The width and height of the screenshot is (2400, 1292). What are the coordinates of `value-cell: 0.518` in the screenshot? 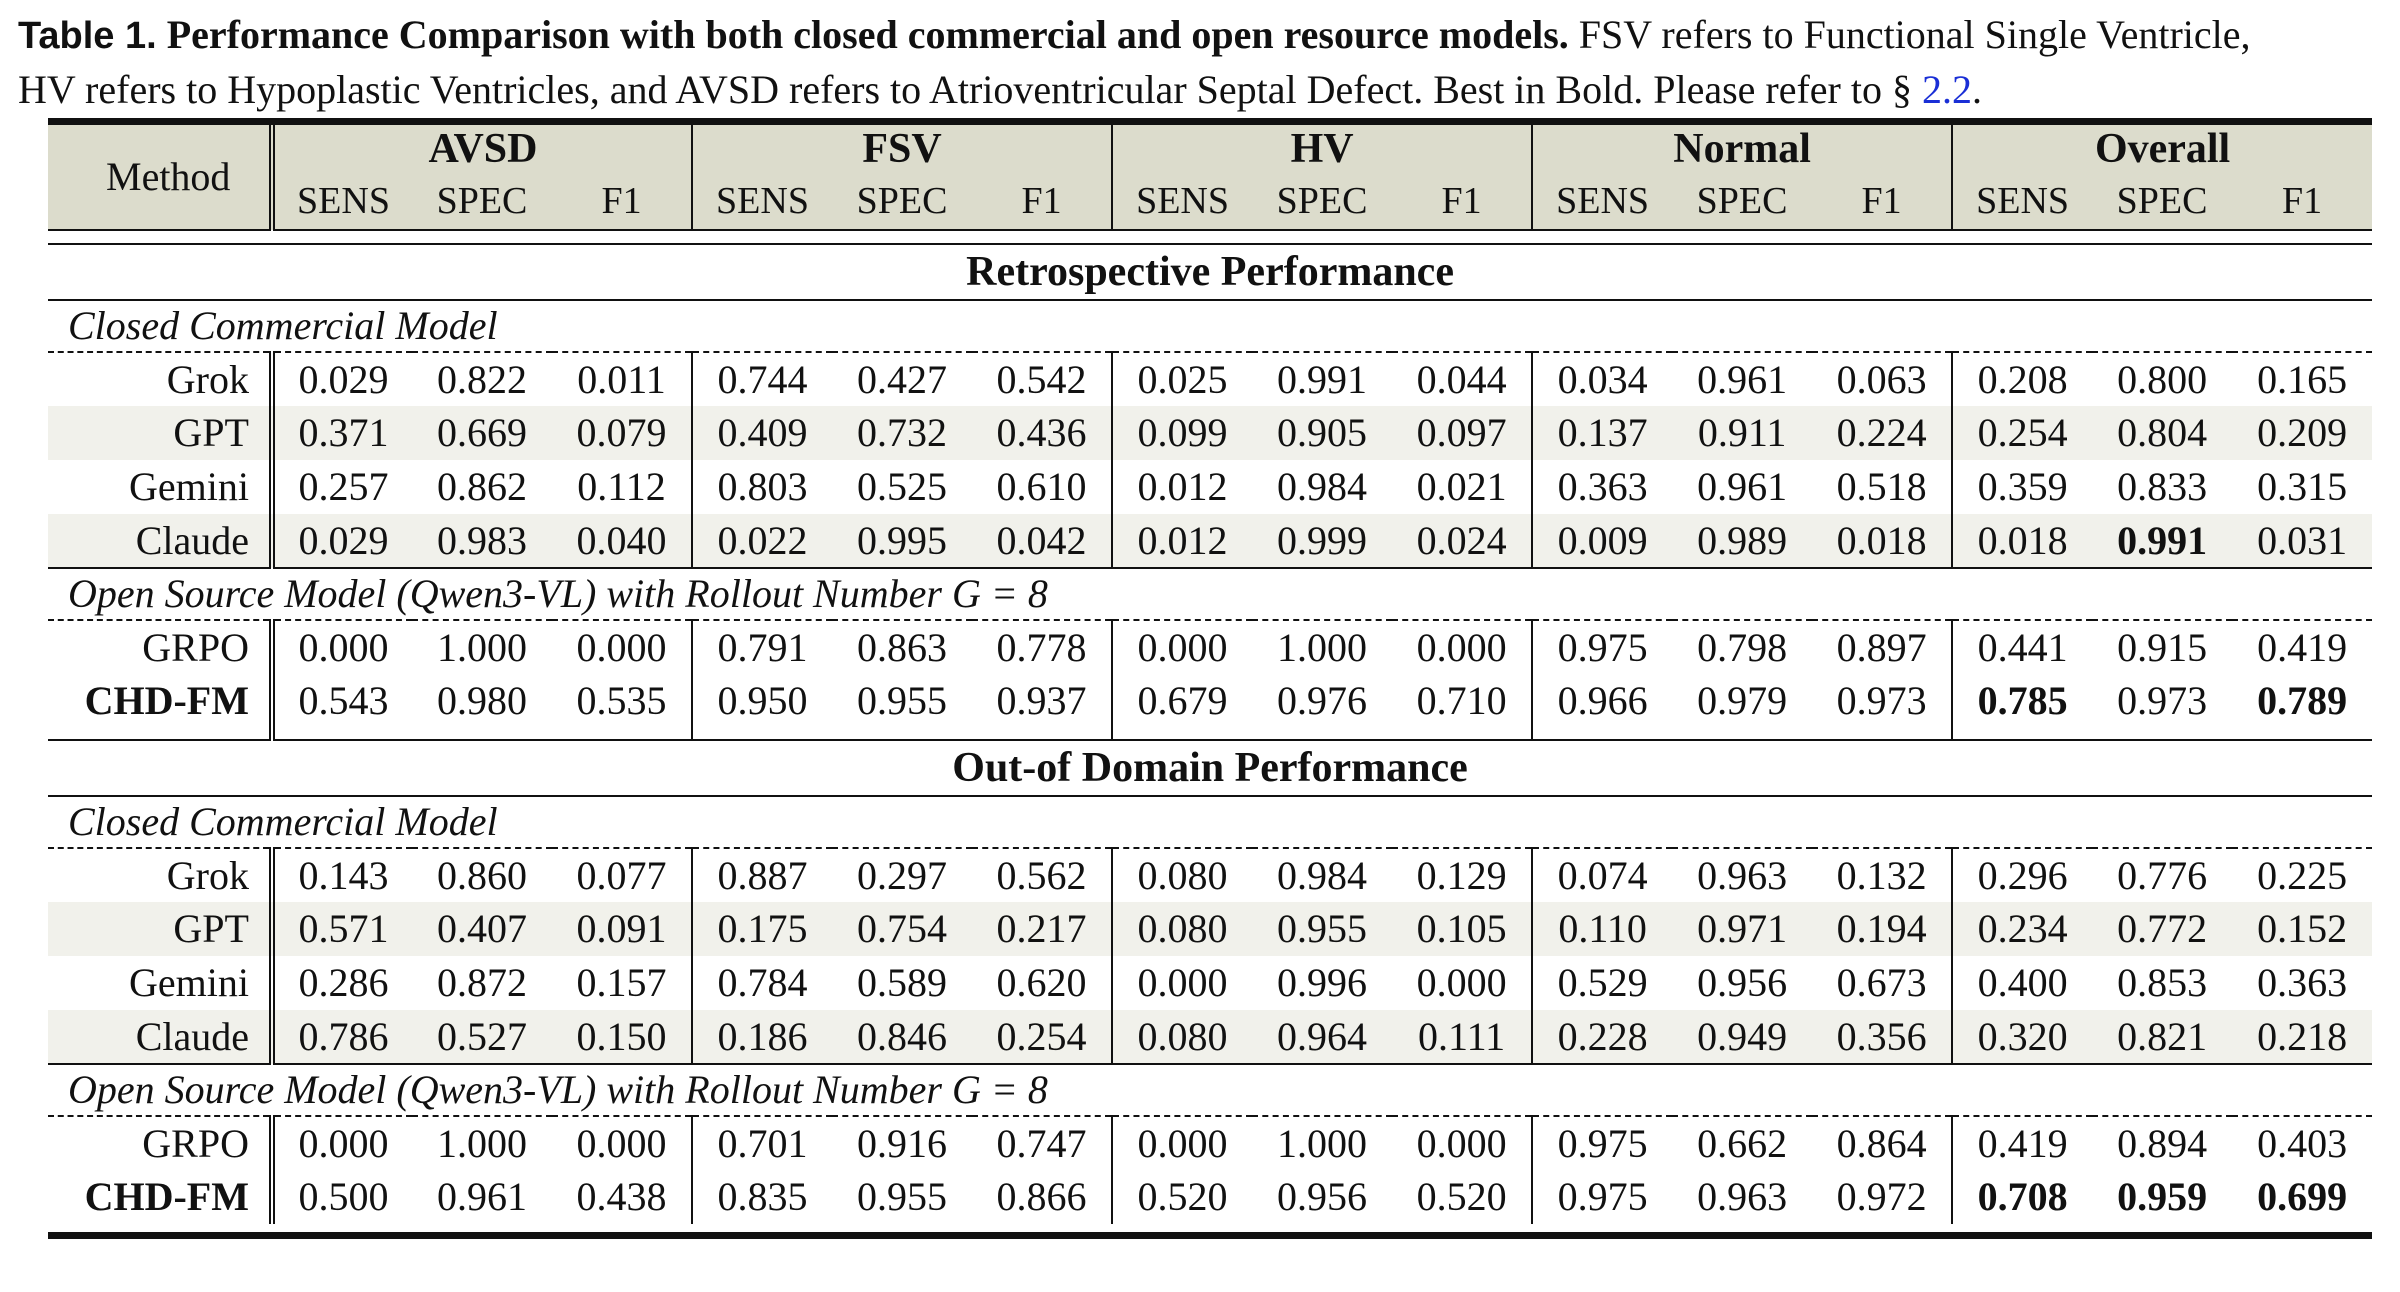 It's located at (1881, 486).